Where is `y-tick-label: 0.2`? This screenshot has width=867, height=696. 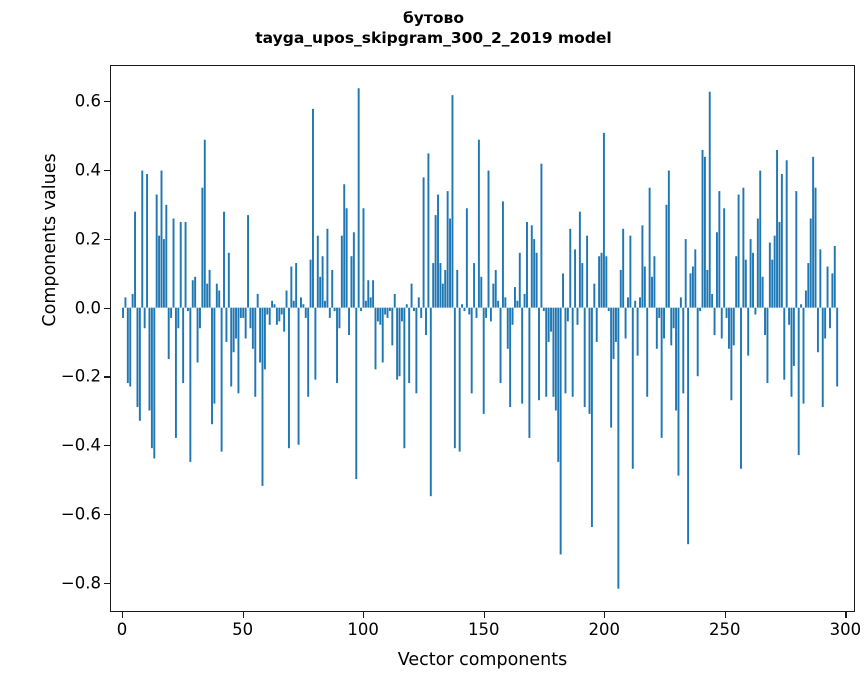
y-tick-label: 0.2 is located at coordinates (87, 239).